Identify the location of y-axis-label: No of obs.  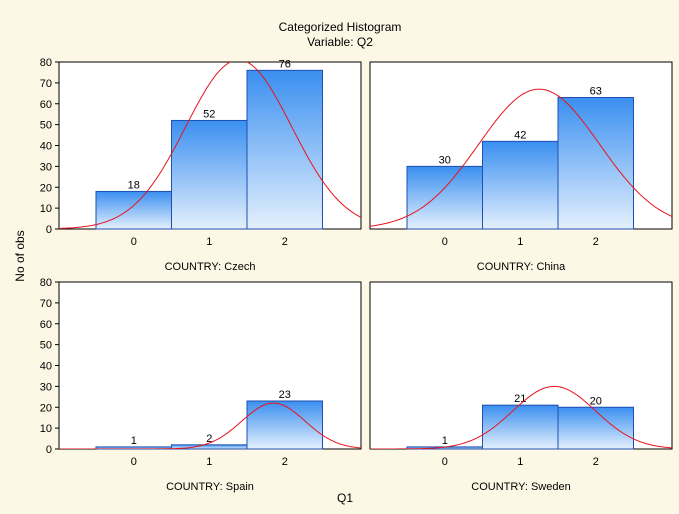
(20, 255).